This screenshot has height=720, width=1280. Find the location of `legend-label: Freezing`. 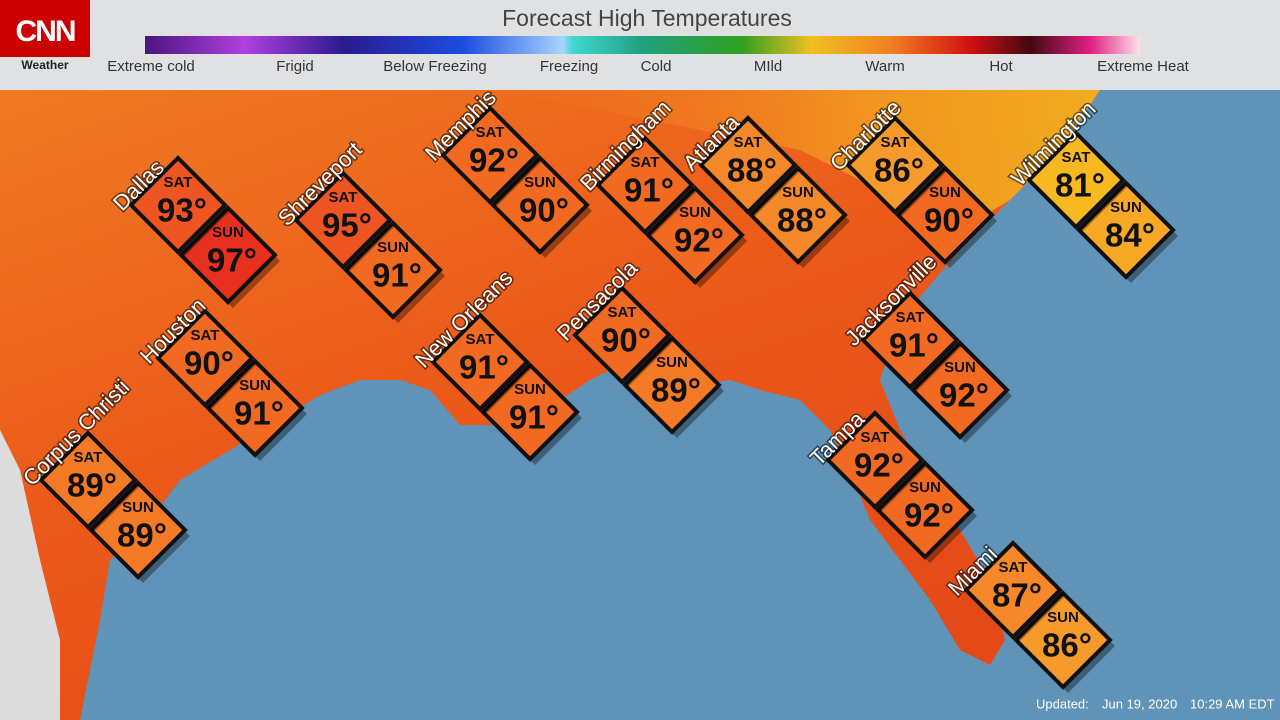

legend-label: Freezing is located at coordinates (569, 66).